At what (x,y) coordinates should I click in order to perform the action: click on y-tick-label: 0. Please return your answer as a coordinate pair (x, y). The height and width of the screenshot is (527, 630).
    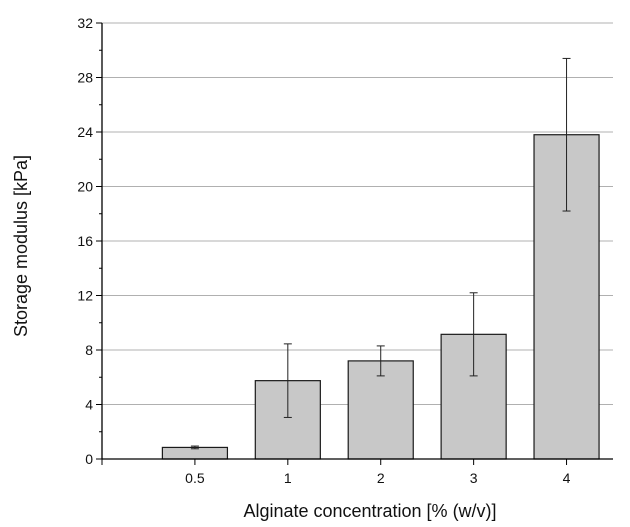
    Looking at the image, I should click on (89, 459).